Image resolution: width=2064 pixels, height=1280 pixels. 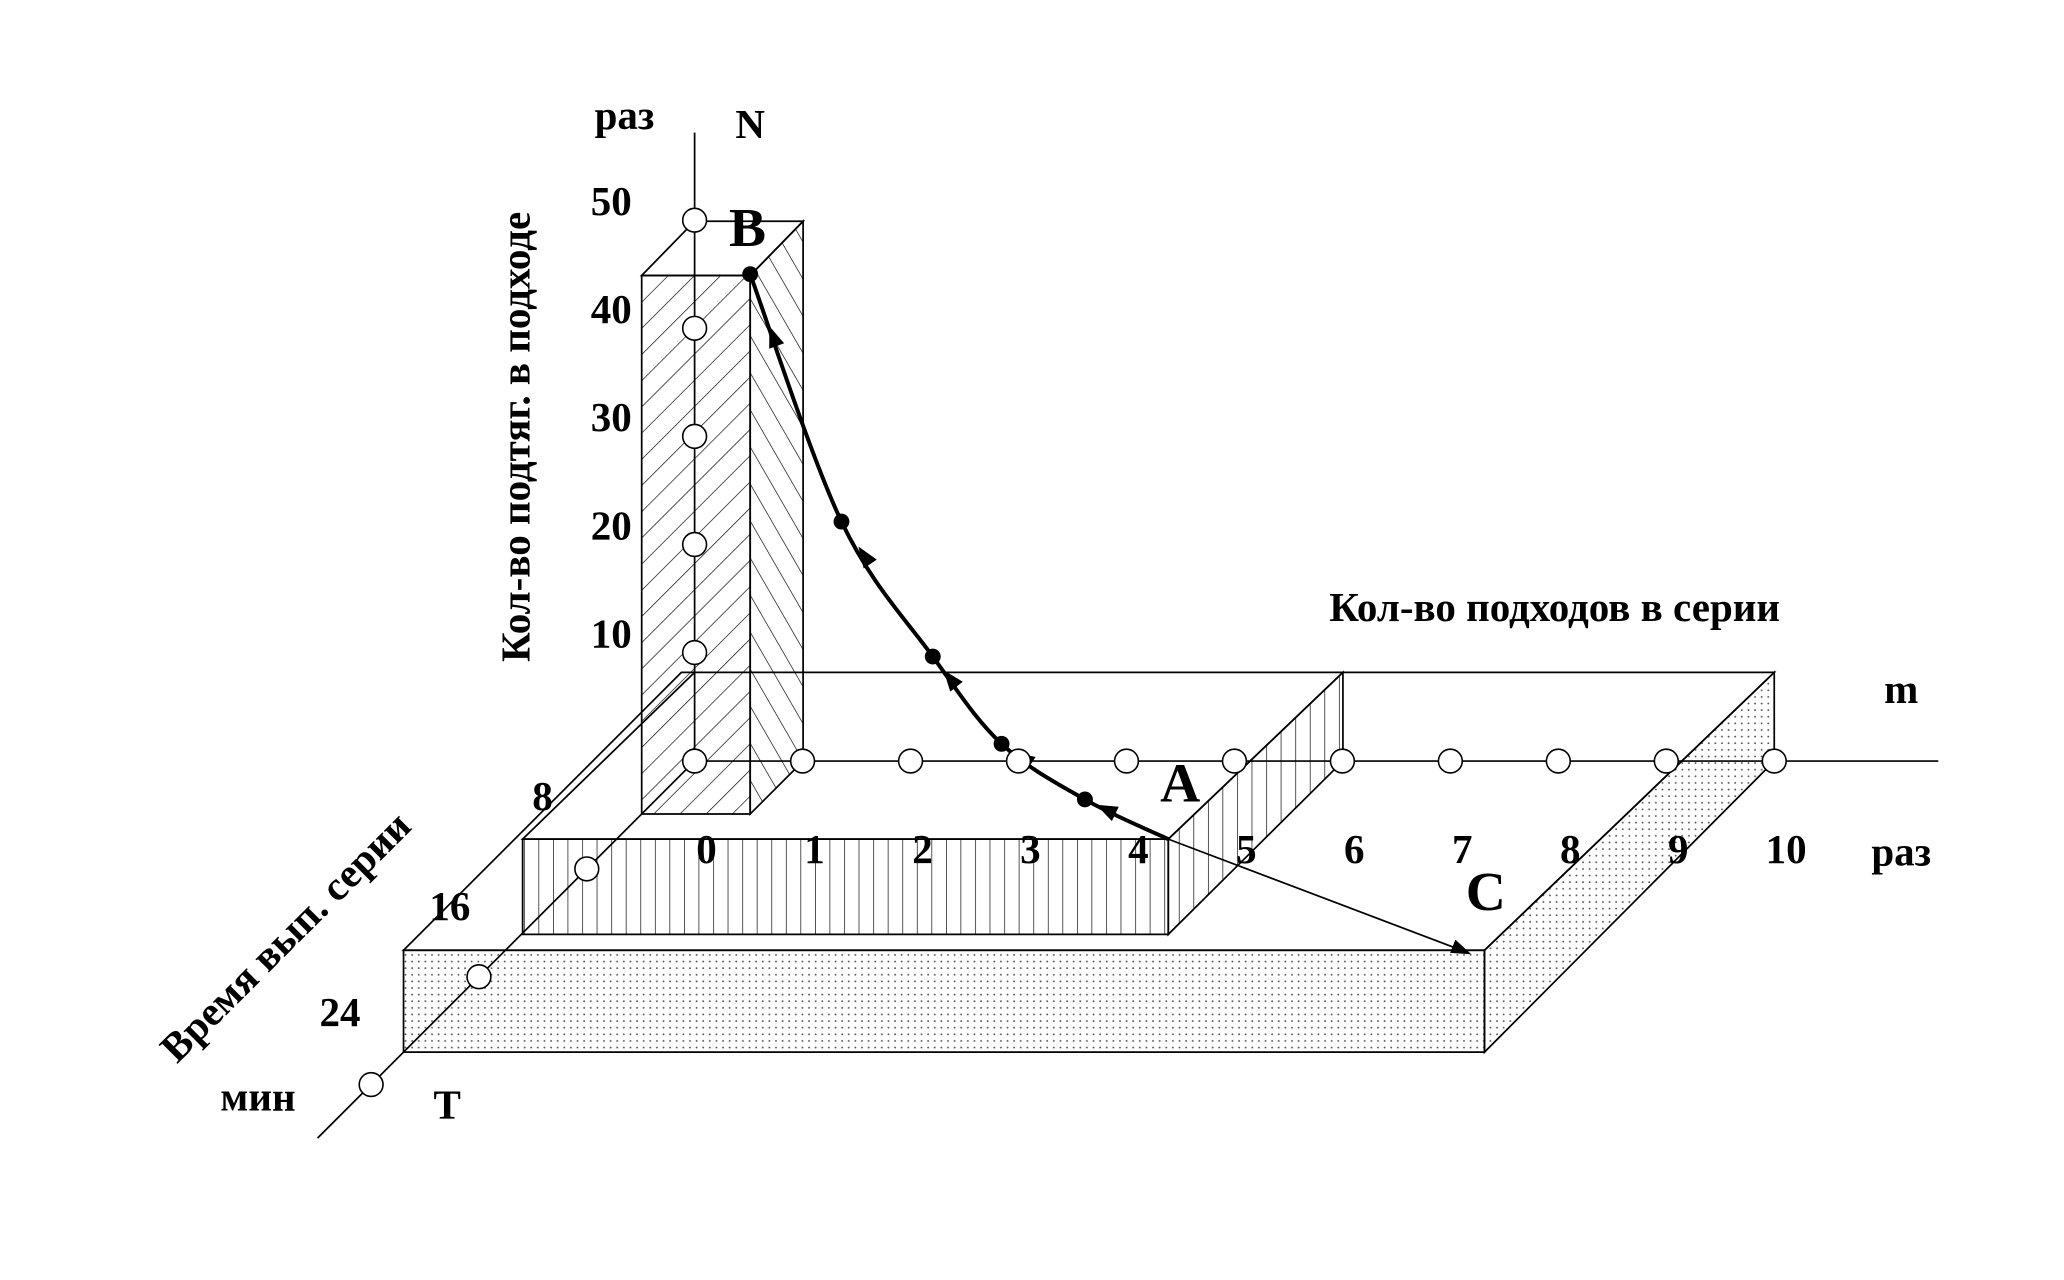 I want to click on m-tick-label: 6, so click(x=1354, y=849).